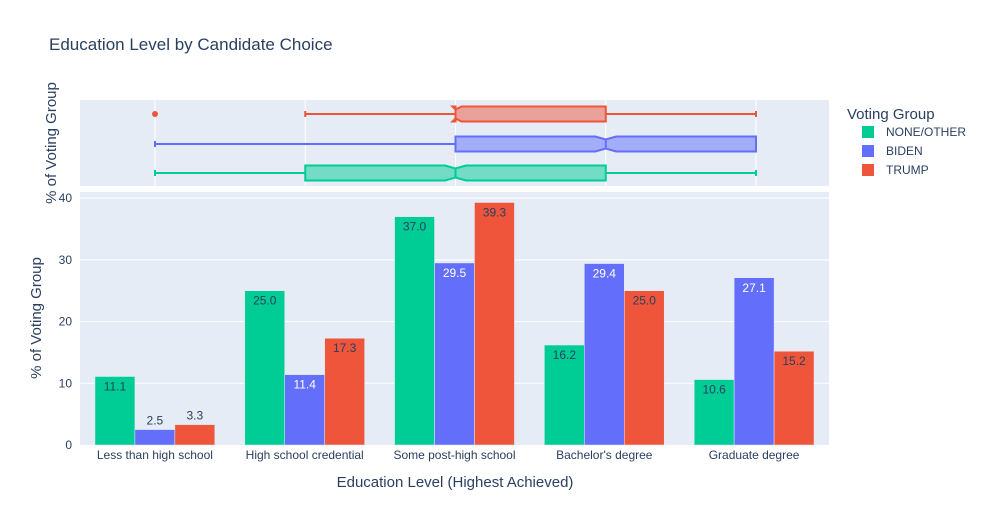 The image size is (985, 525). Describe the element at coordinates (51, 143) in the screenshot. I see `box-y-axis-label: % of Voting Group` at that location.